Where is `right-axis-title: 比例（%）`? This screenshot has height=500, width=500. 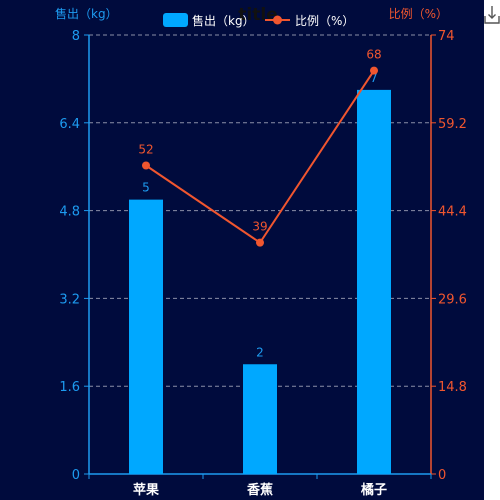
right-axis-title: 比例（%） is located at coordinates (418, 14).